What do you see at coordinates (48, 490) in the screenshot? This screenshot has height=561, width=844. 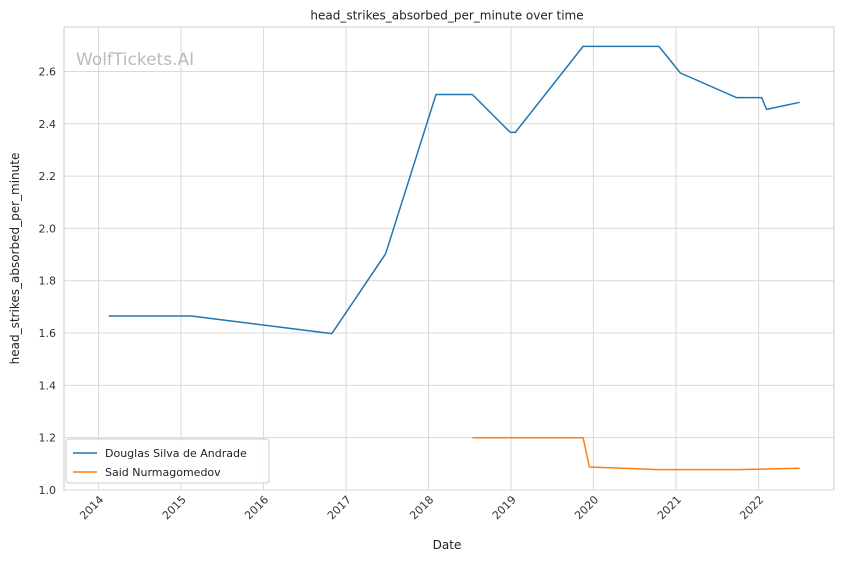 I see `y-tick-label: 1.0` at bounding box center [48, 490].